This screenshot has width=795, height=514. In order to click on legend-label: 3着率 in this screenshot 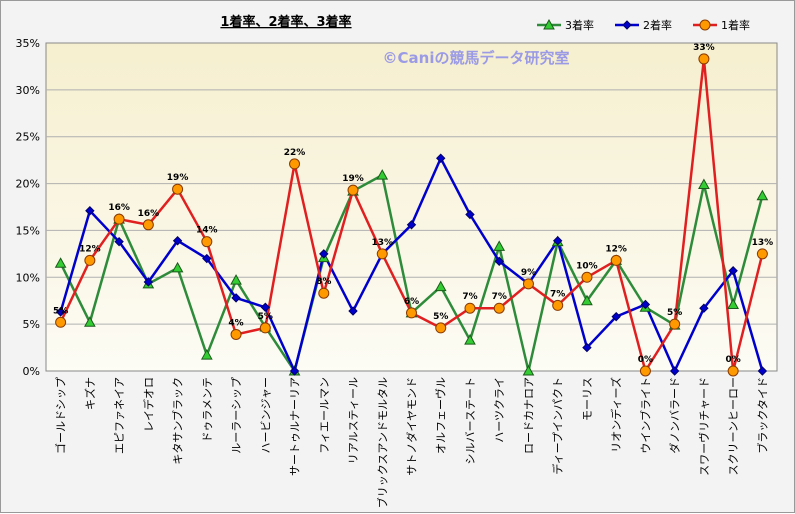, I will do `click(579, 25)`.